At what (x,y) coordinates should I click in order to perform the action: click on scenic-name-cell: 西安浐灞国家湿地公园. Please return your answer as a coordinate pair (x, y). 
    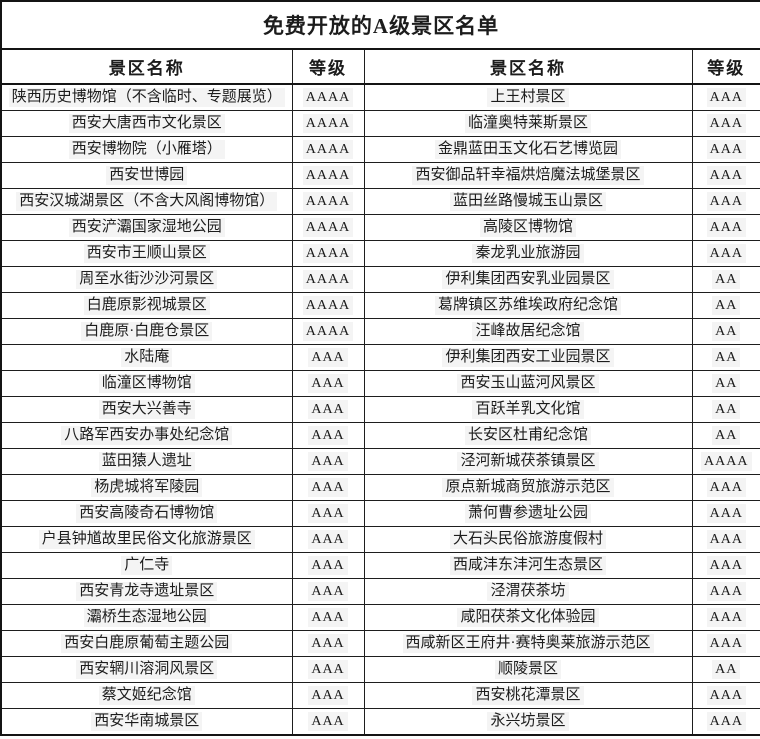
    Looking at the image, I should click on (146, 227).